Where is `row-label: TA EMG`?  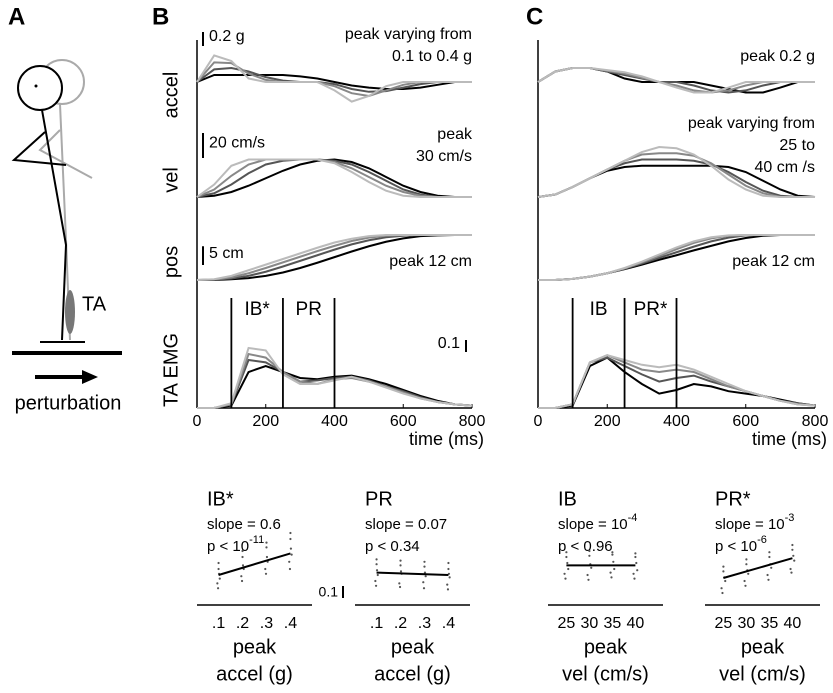 row-label: TA EMG is located at coordinates (171, 370).